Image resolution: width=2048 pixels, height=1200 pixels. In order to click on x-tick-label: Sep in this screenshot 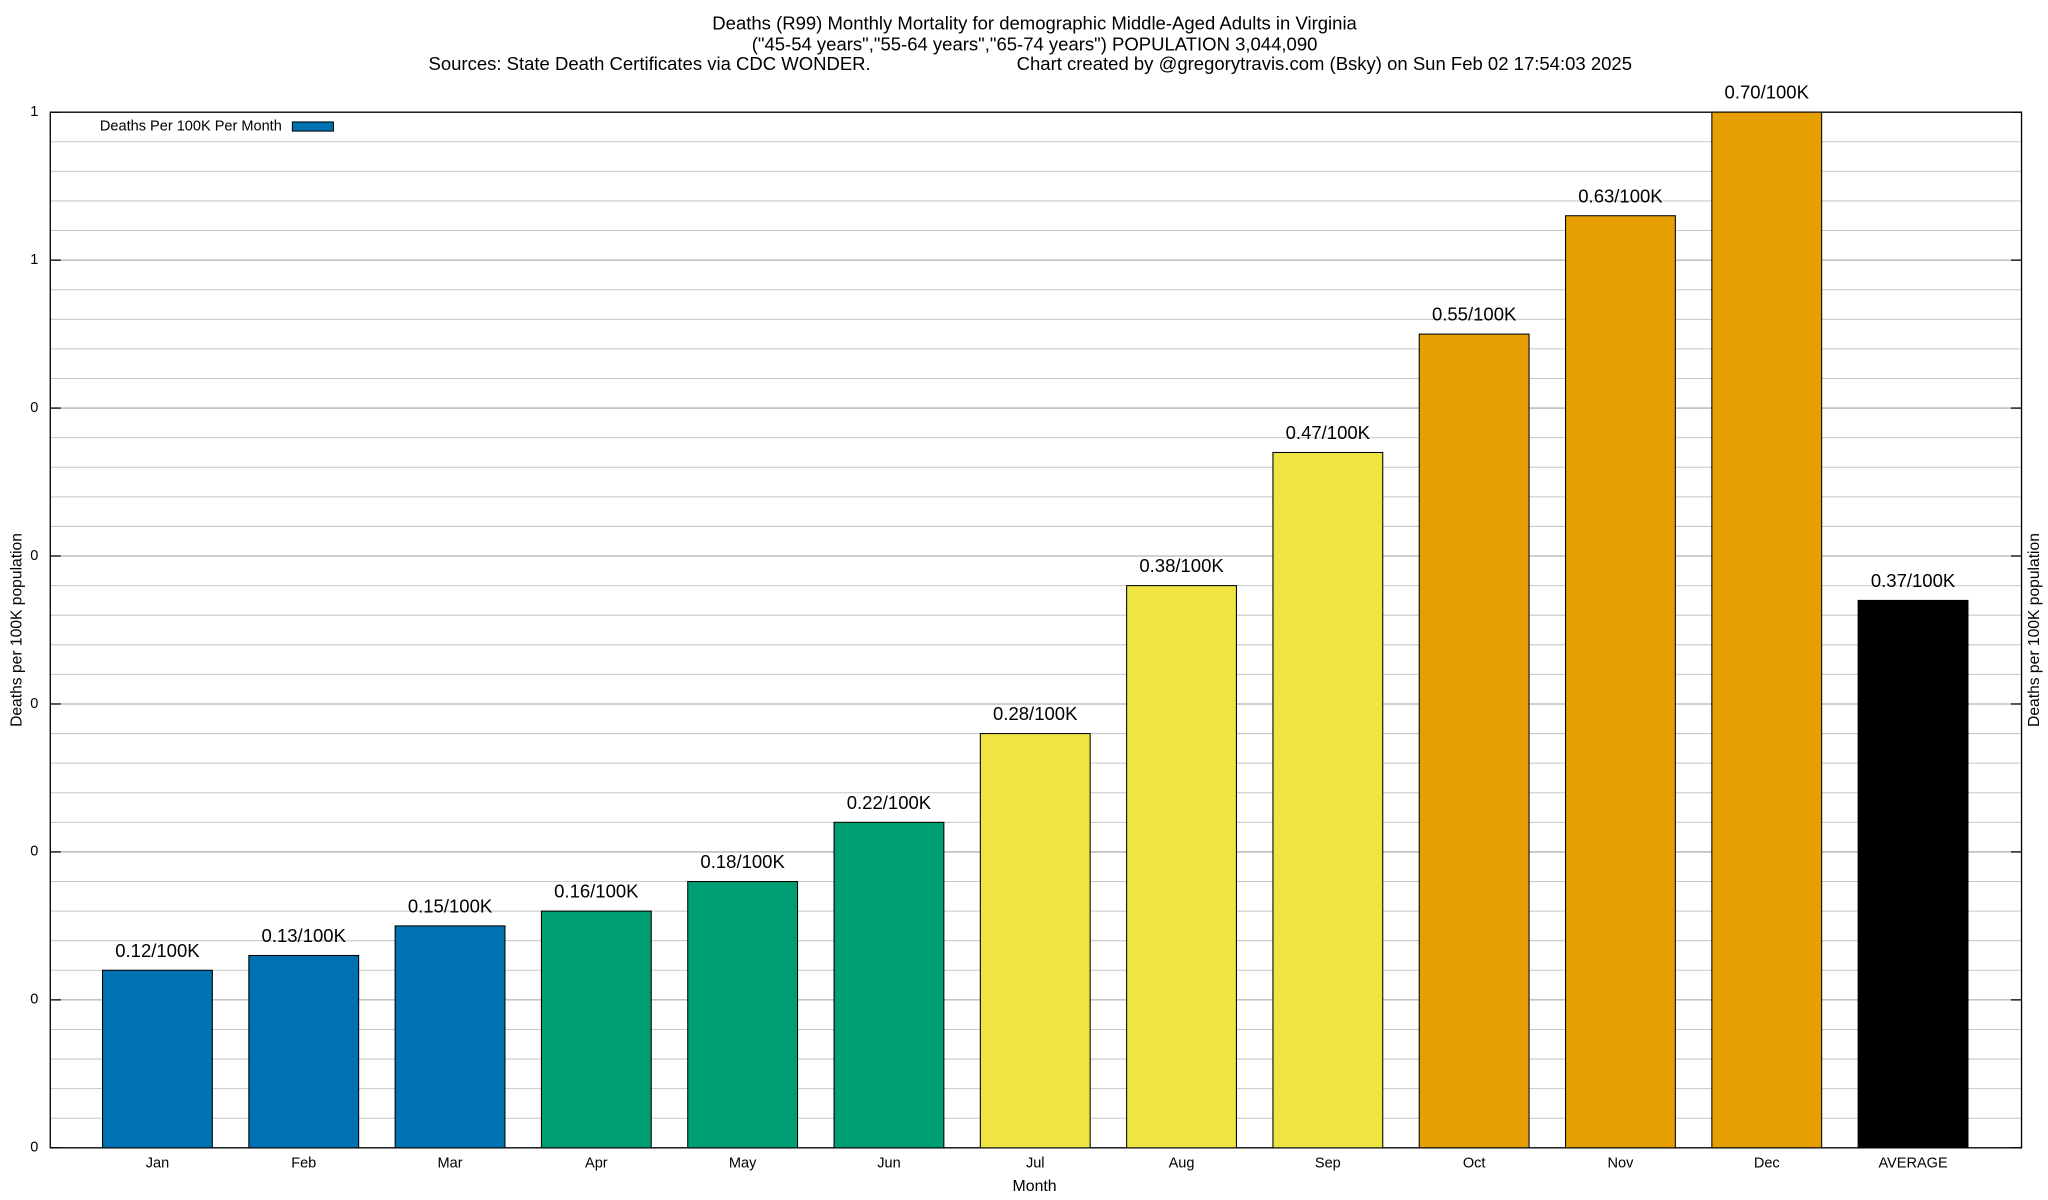, I will do `click(1328, 1163)`.